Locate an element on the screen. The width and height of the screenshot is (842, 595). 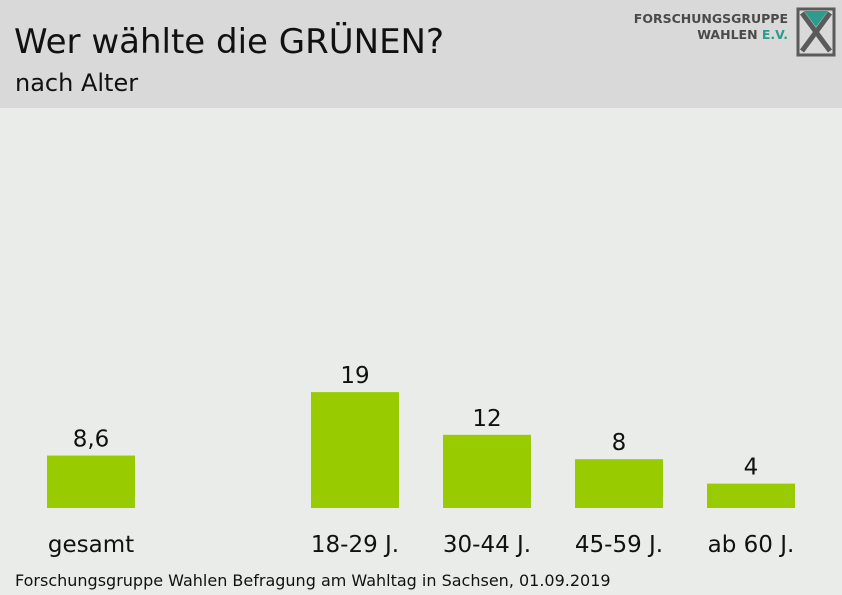
logo-text: FORSCHUNGSGRUPPE WAHLEN E.V. is located at coordinates (711, 27).